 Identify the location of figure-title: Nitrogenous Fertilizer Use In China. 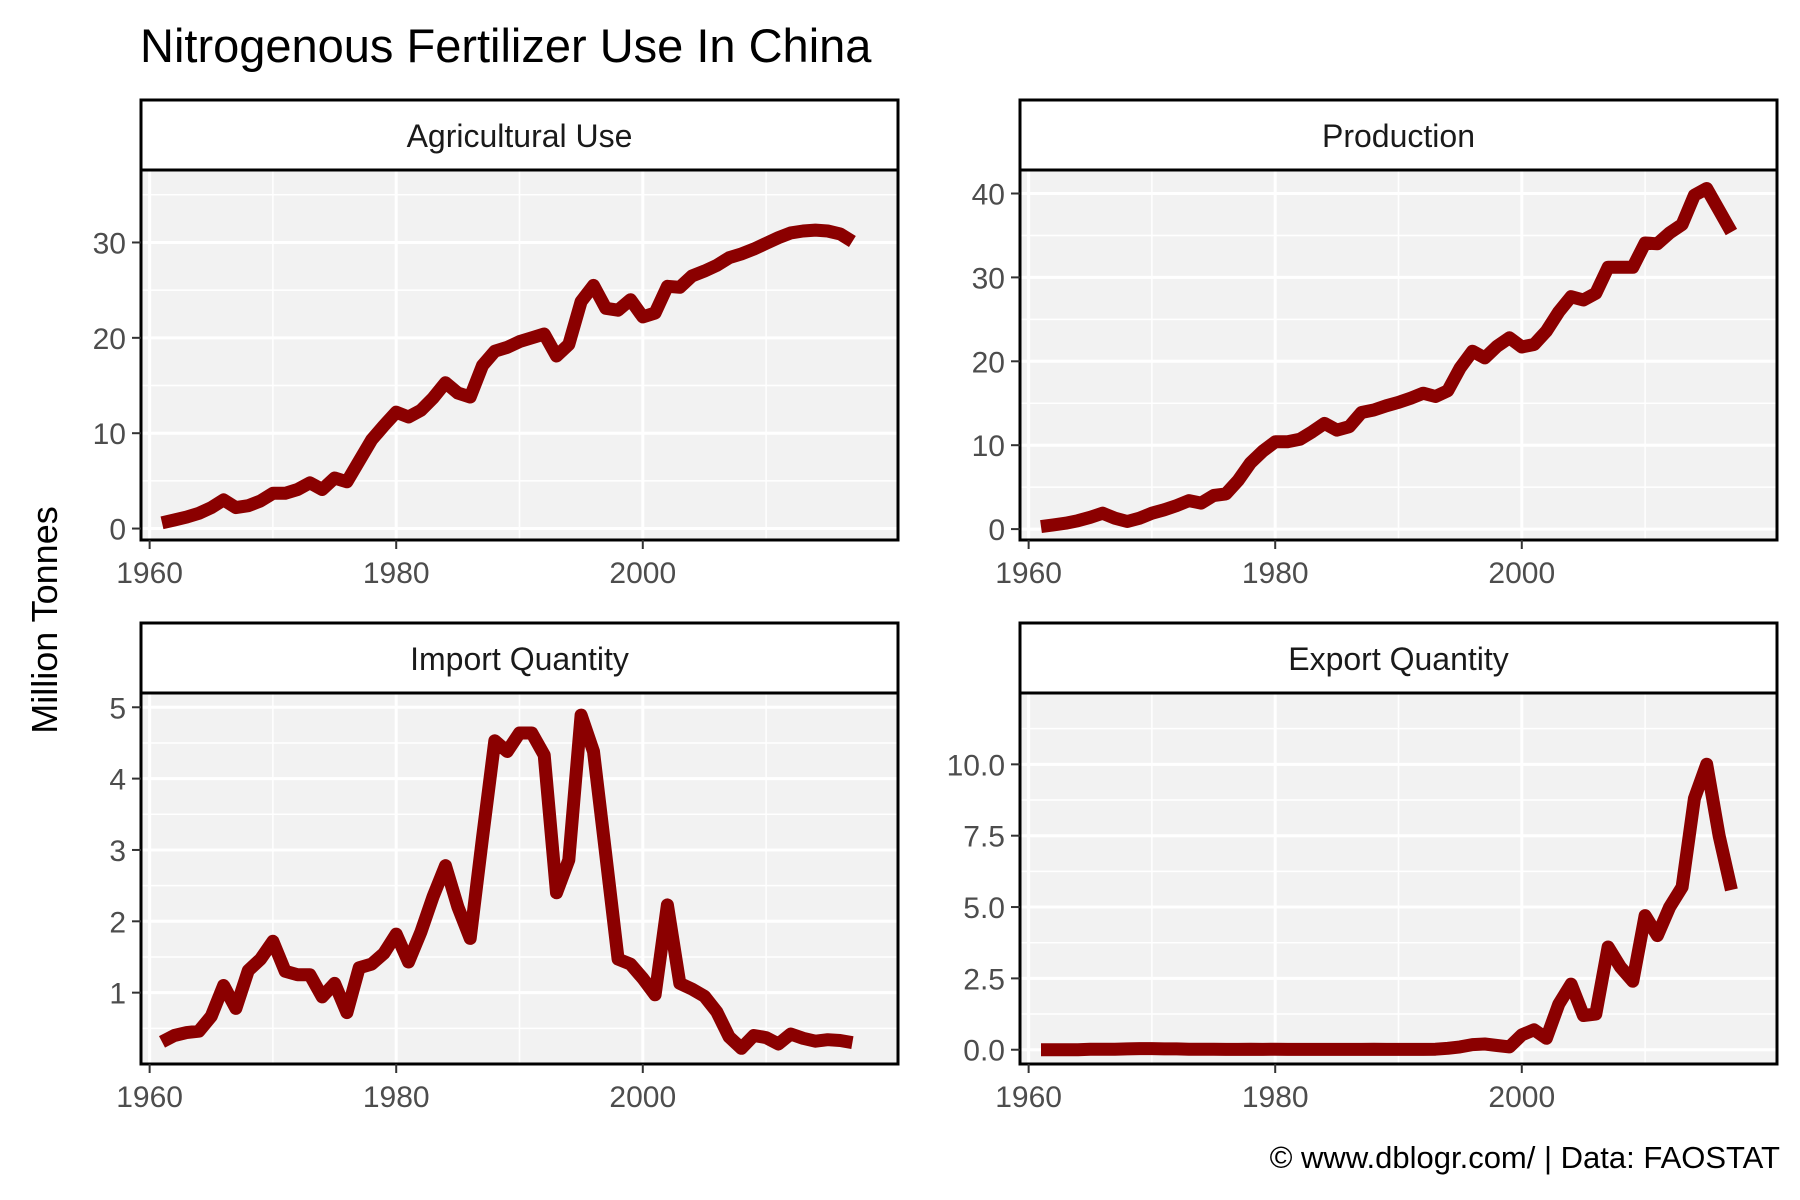
(506, 45).